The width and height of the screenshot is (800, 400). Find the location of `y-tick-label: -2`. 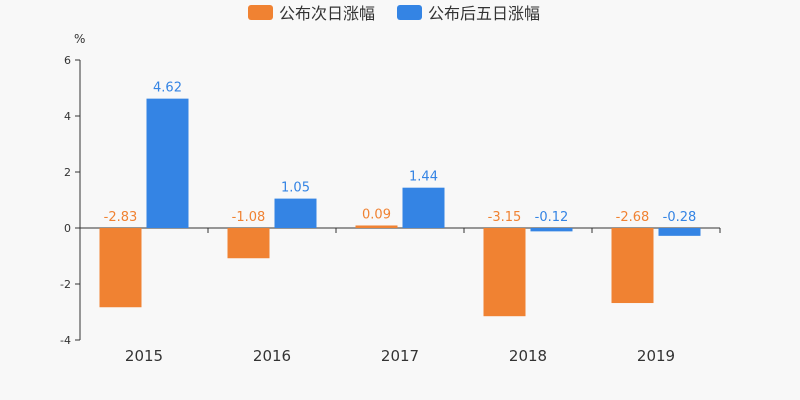

y-tick-label: -2 is located at coordinates (65, 284).